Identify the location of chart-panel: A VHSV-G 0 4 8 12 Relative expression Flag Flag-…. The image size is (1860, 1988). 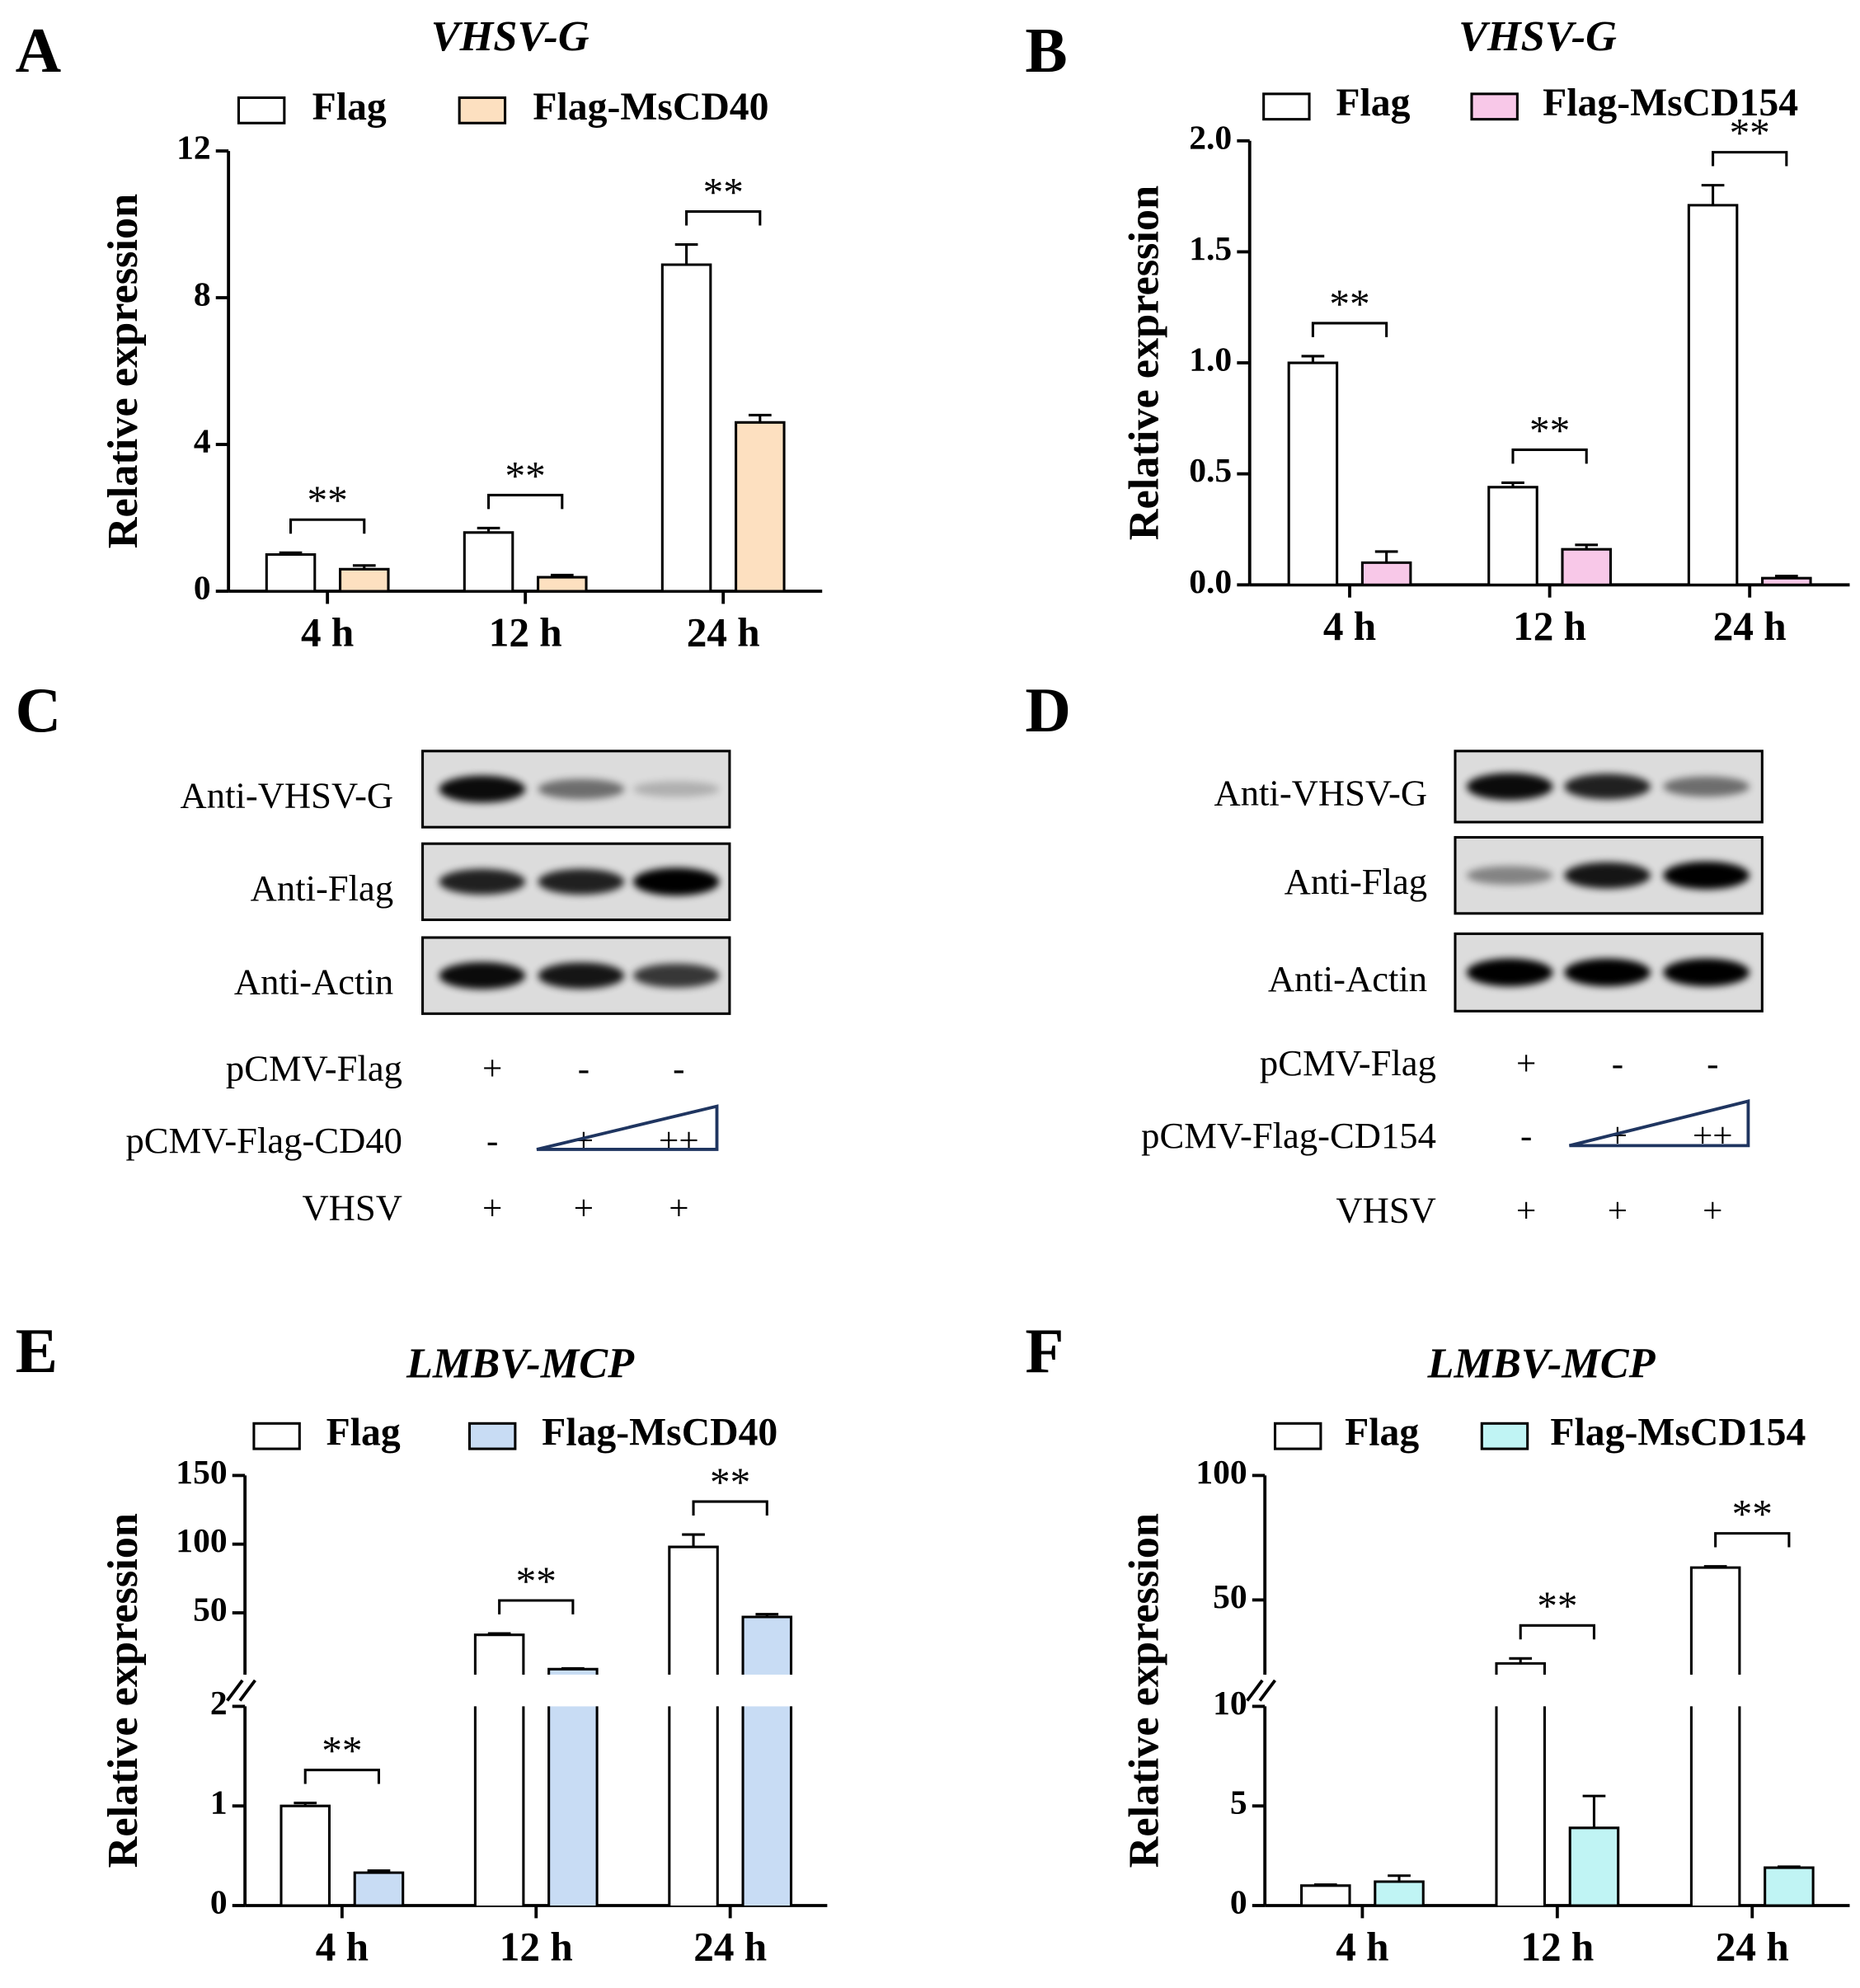
(419, 334).